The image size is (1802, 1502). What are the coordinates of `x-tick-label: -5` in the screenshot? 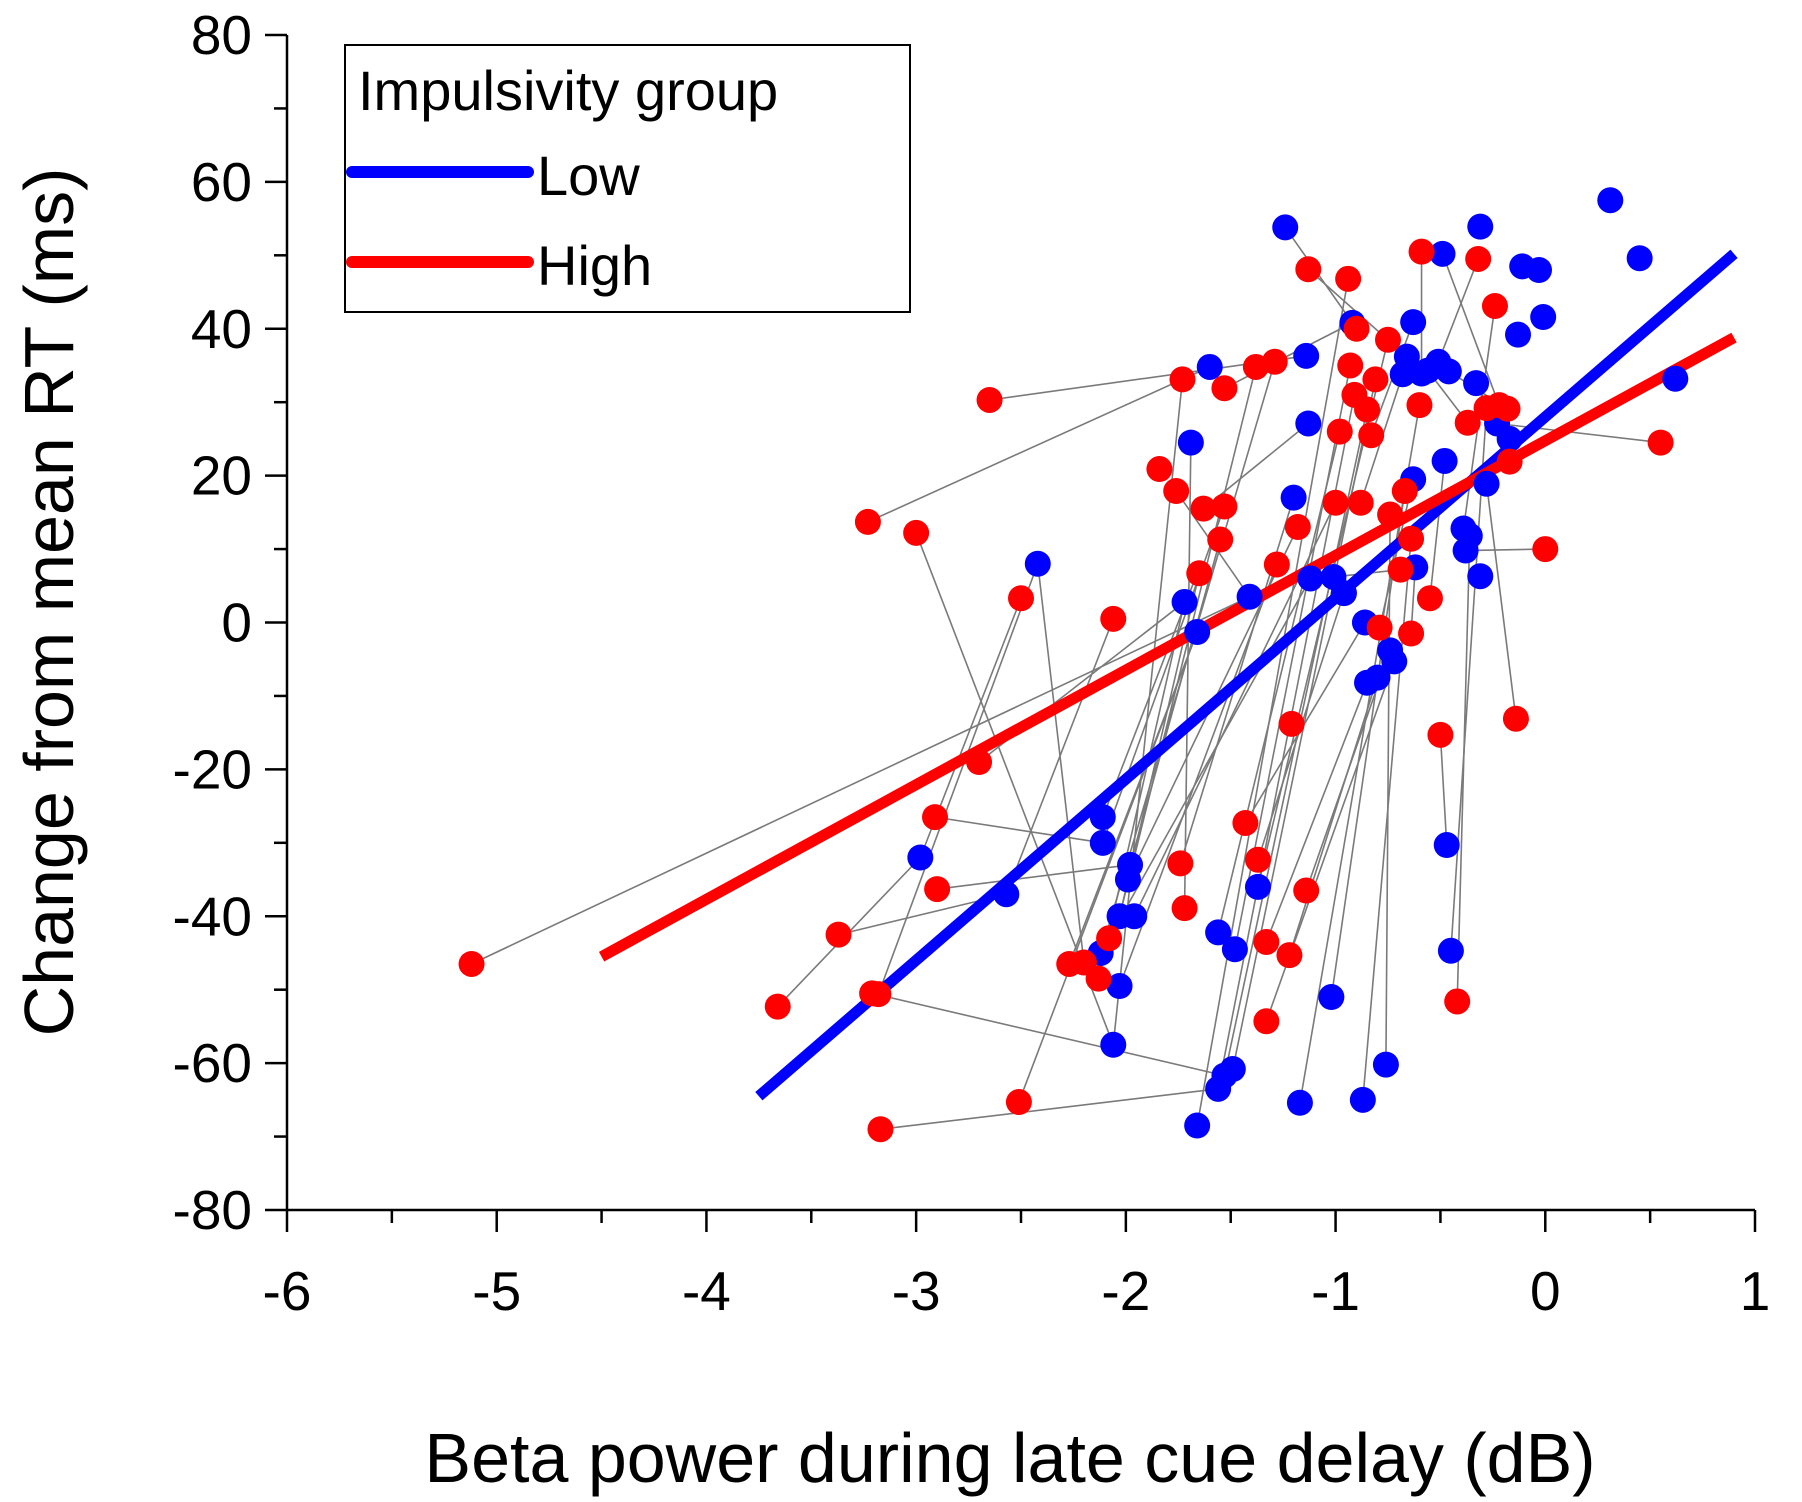 It's located at (496, 1291).